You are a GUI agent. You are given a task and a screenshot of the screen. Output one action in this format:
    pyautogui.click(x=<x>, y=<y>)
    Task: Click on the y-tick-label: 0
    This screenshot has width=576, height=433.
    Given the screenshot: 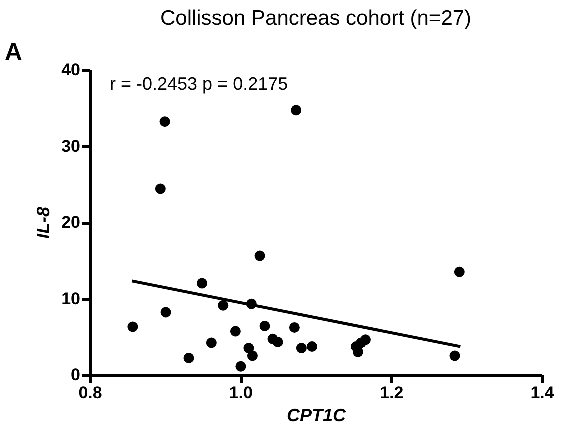 What is the action you would take?
    pyautogui.click(x=75, y=375)
    